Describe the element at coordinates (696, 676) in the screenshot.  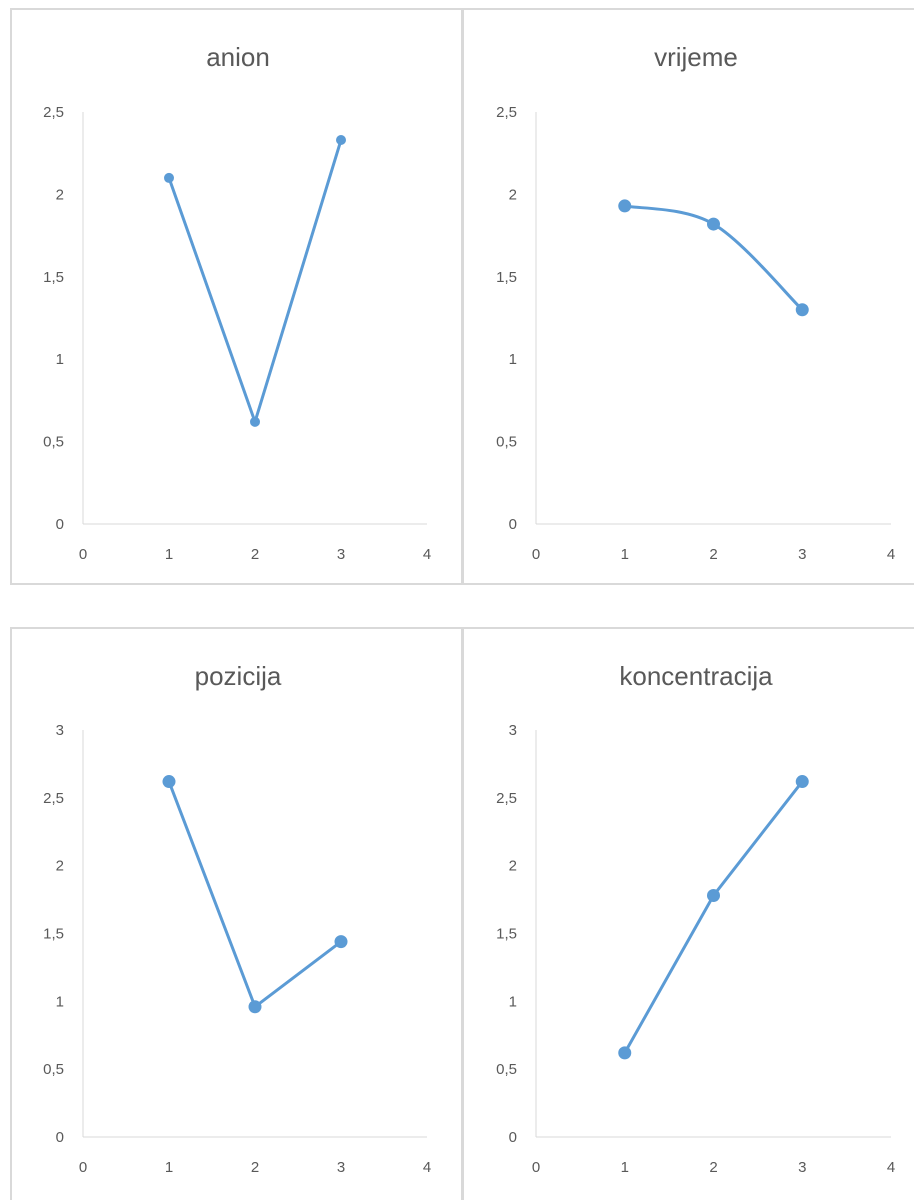
I see `chart-title: koncentracija` at that location.